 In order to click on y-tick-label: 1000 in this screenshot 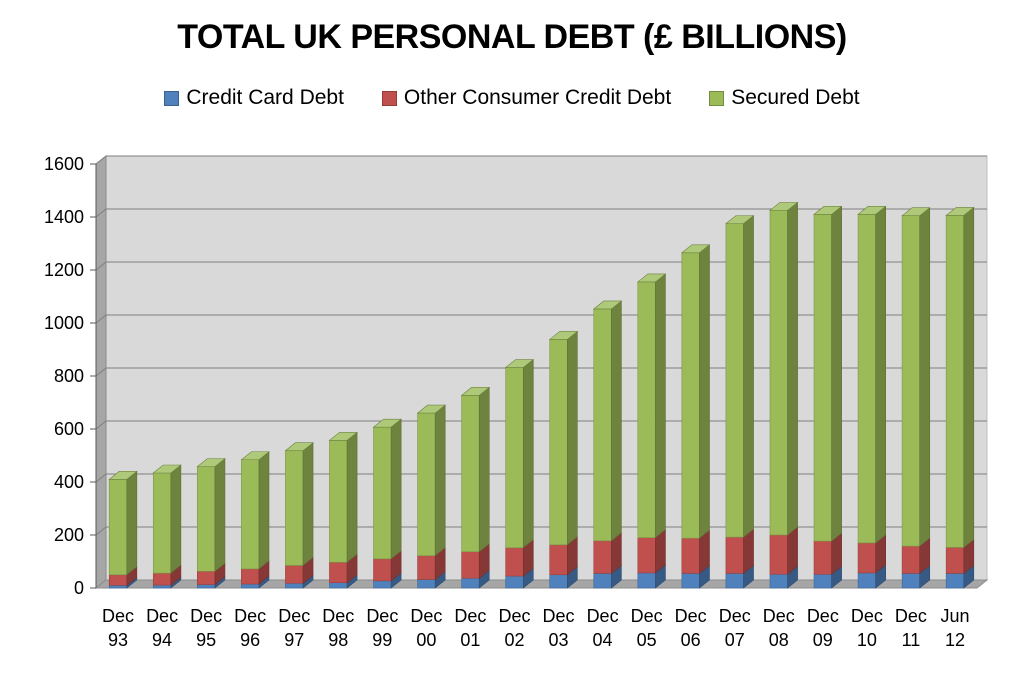, I will do `click(64, 323)`.